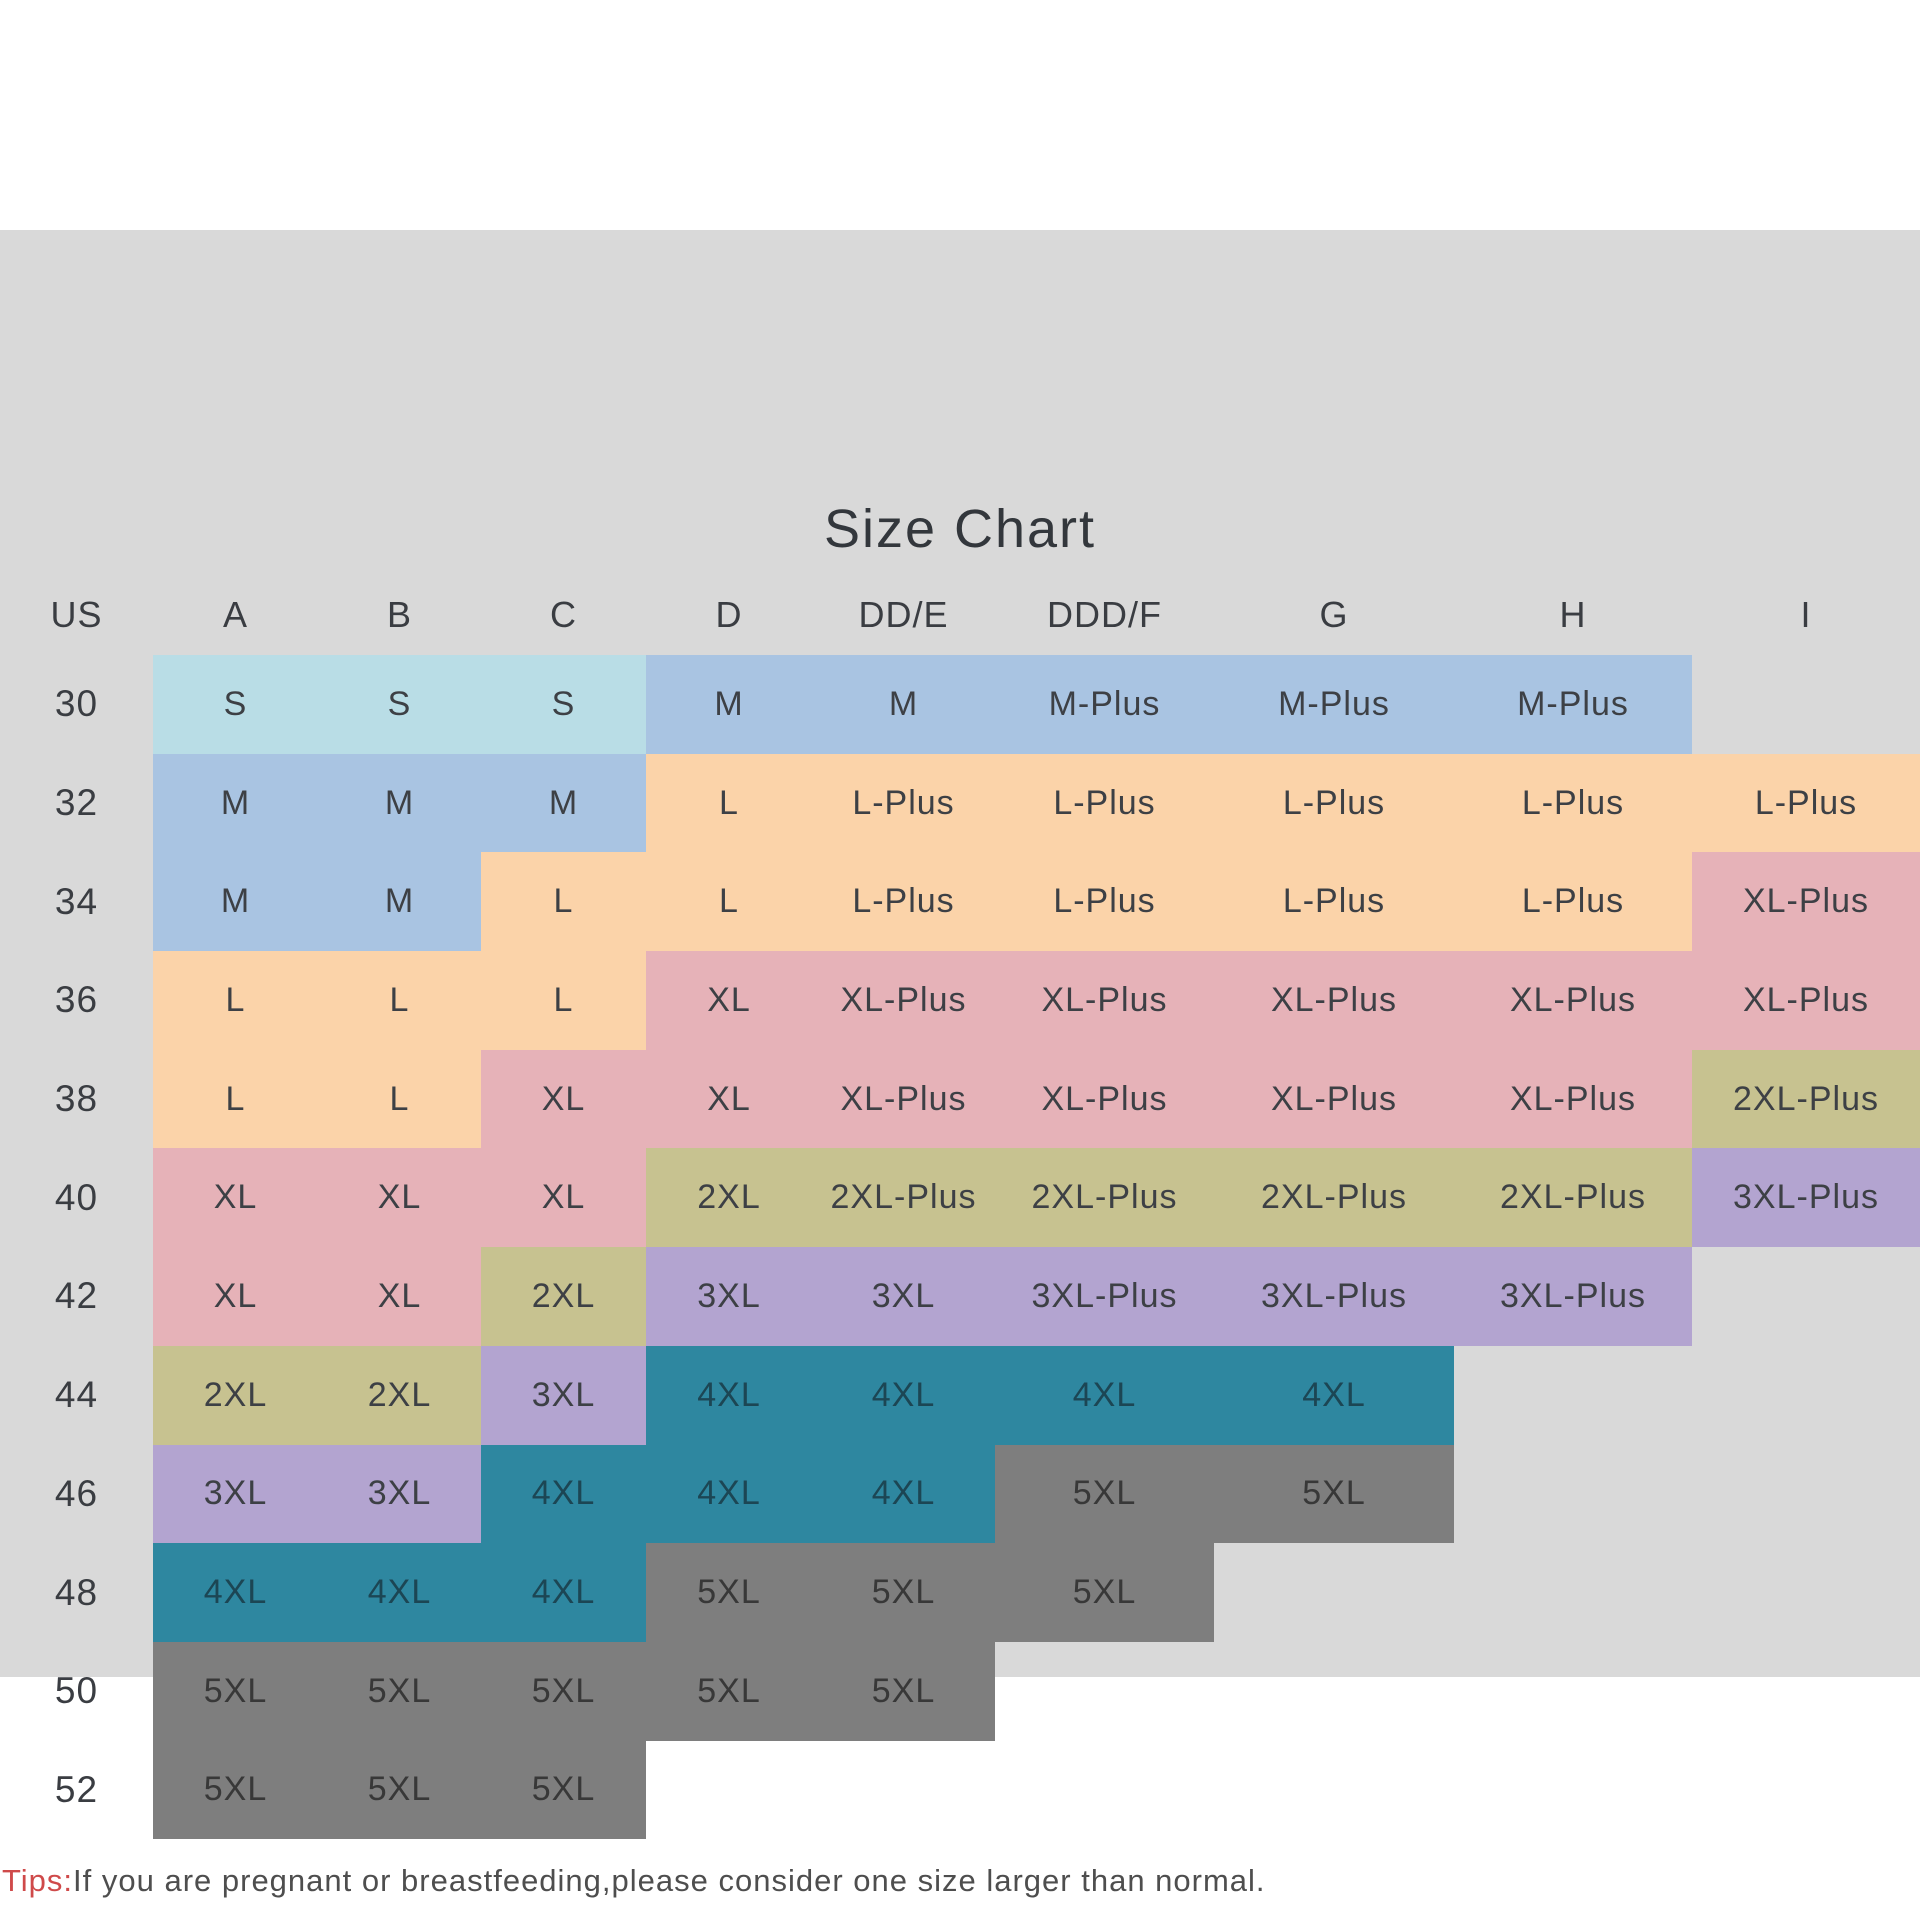  I want to click on column-header-b: B, so click(399, 614).